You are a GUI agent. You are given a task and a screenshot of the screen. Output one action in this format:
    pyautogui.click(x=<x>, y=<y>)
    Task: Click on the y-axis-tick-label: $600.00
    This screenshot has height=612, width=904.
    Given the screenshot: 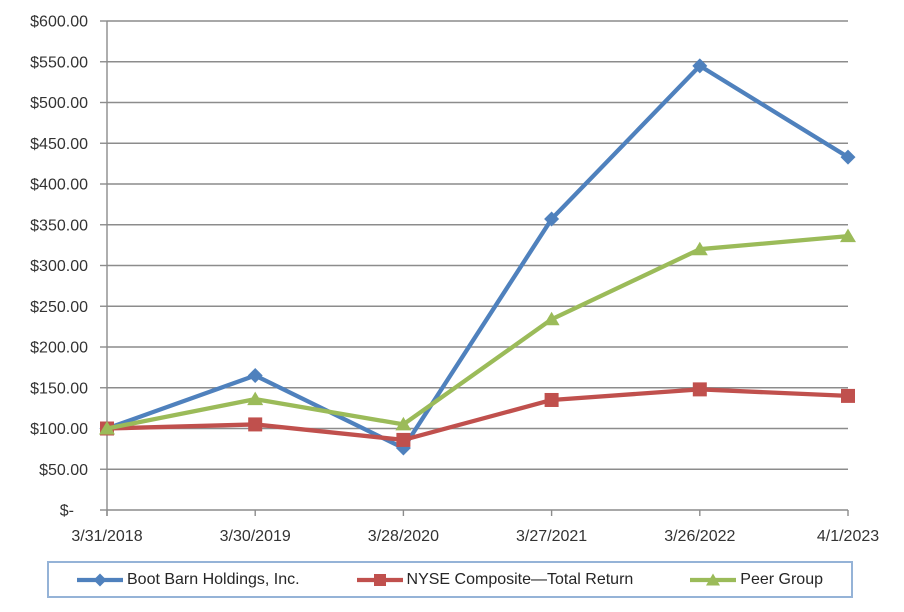 What is the action you would take?
    pyautogui.click(x=59, y=22)
    